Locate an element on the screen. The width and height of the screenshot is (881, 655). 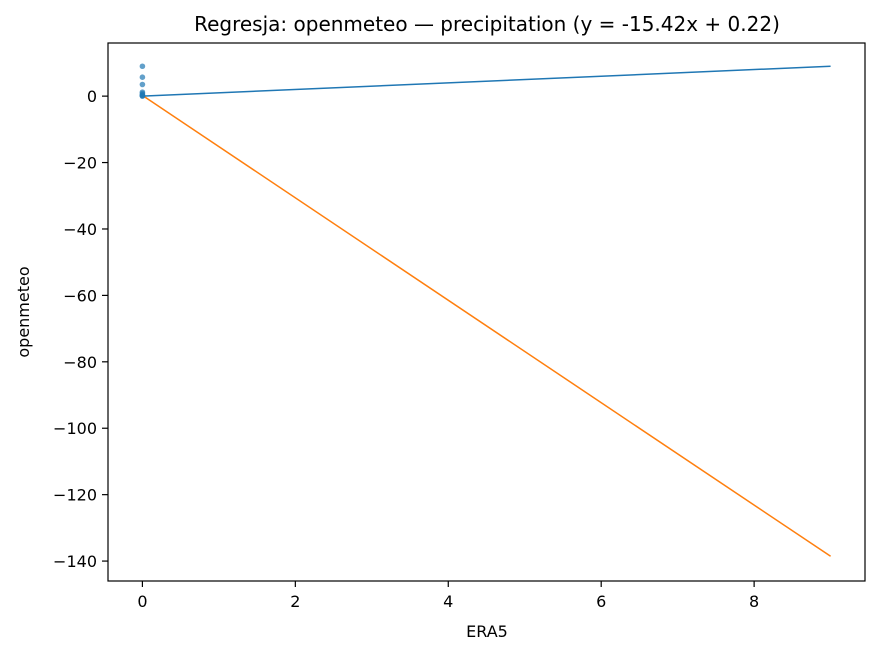
y-tick-label: 0 is located at coordinates (92, 96).